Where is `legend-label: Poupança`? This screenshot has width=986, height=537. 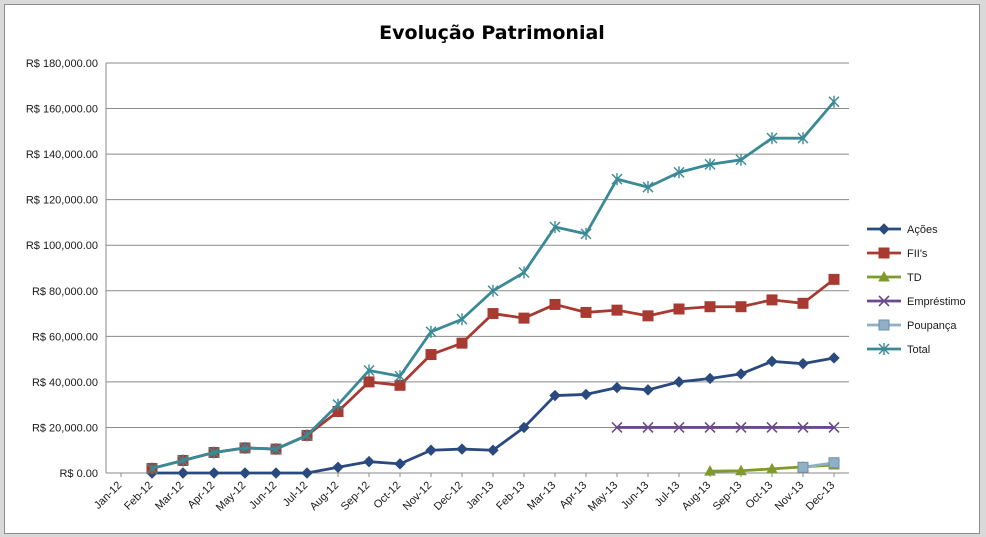
legend-label: Poupança is located at coordinates (932, 326).